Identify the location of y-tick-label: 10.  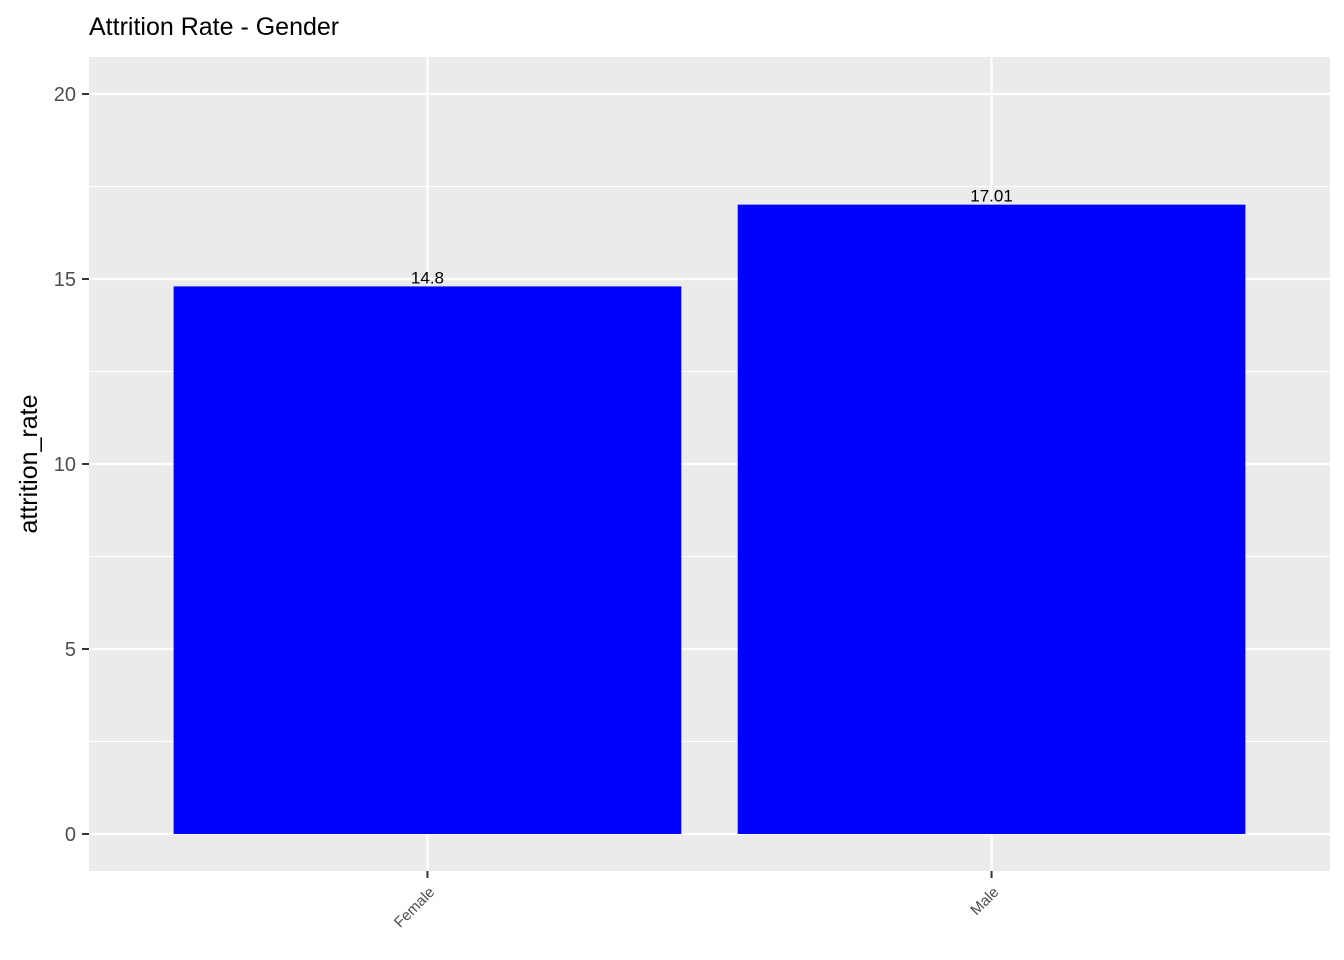
(65, 465).